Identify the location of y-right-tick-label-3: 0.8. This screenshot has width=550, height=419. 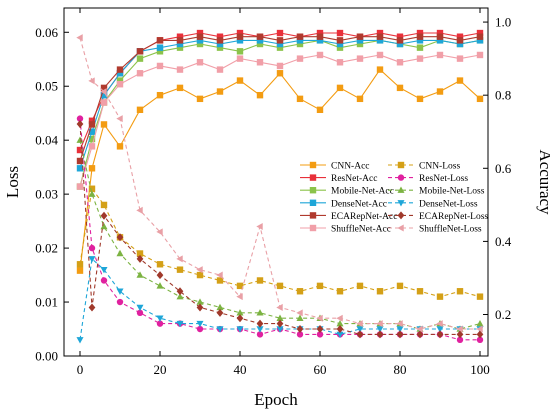
(503, 95).